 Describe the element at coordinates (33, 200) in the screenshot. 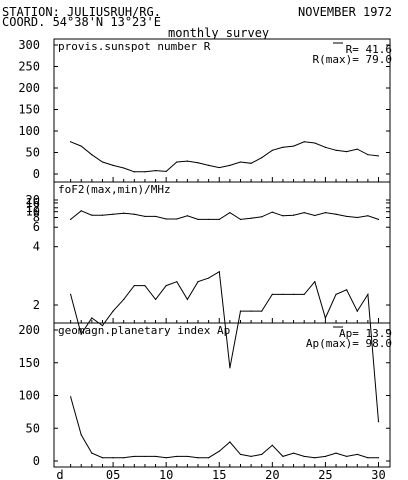

I see `y-tick-label: 20` at that location.